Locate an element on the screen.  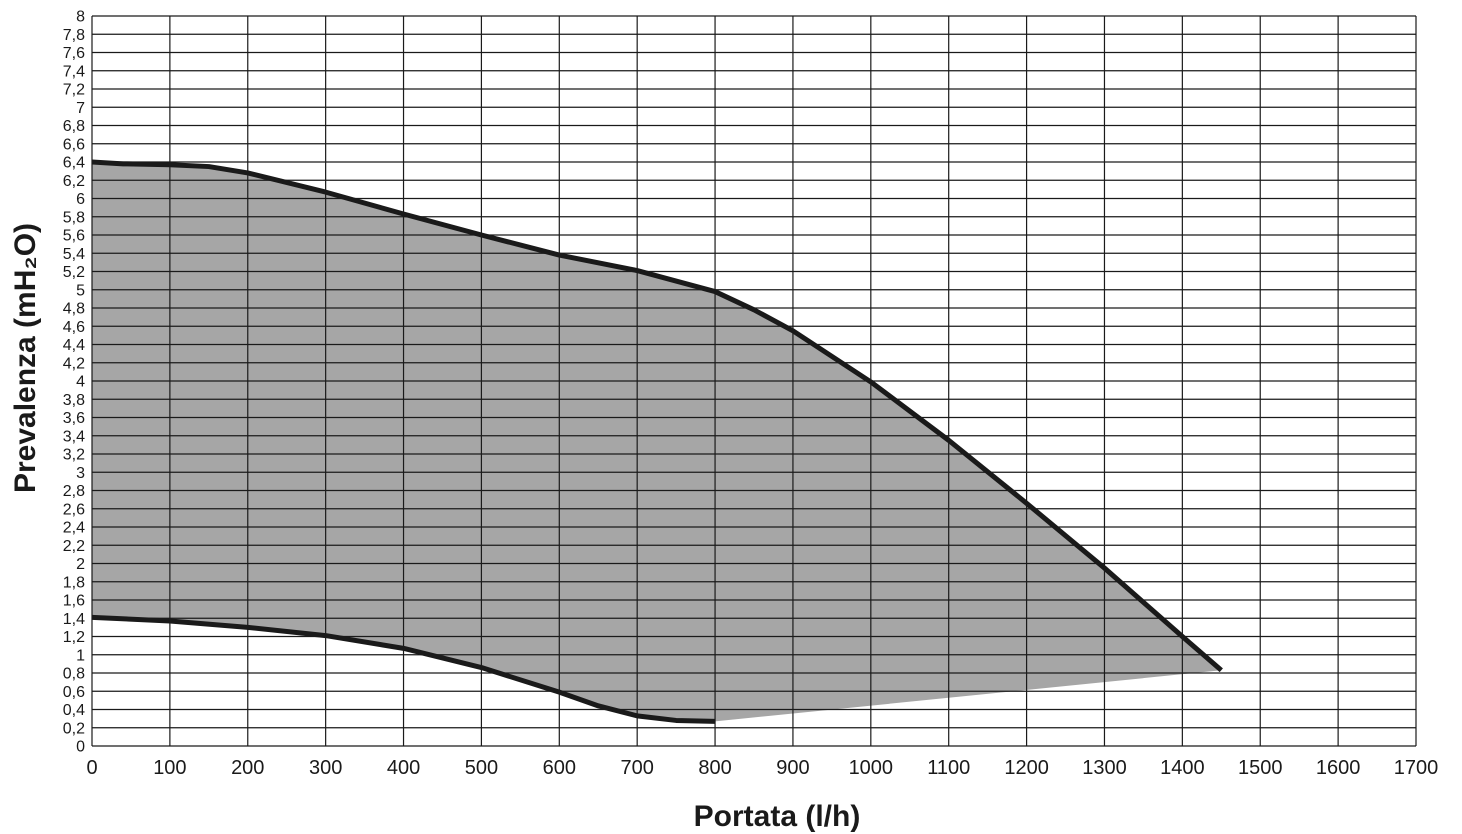
x-tick-label: 1500 is located at coordinates (1260, 768).